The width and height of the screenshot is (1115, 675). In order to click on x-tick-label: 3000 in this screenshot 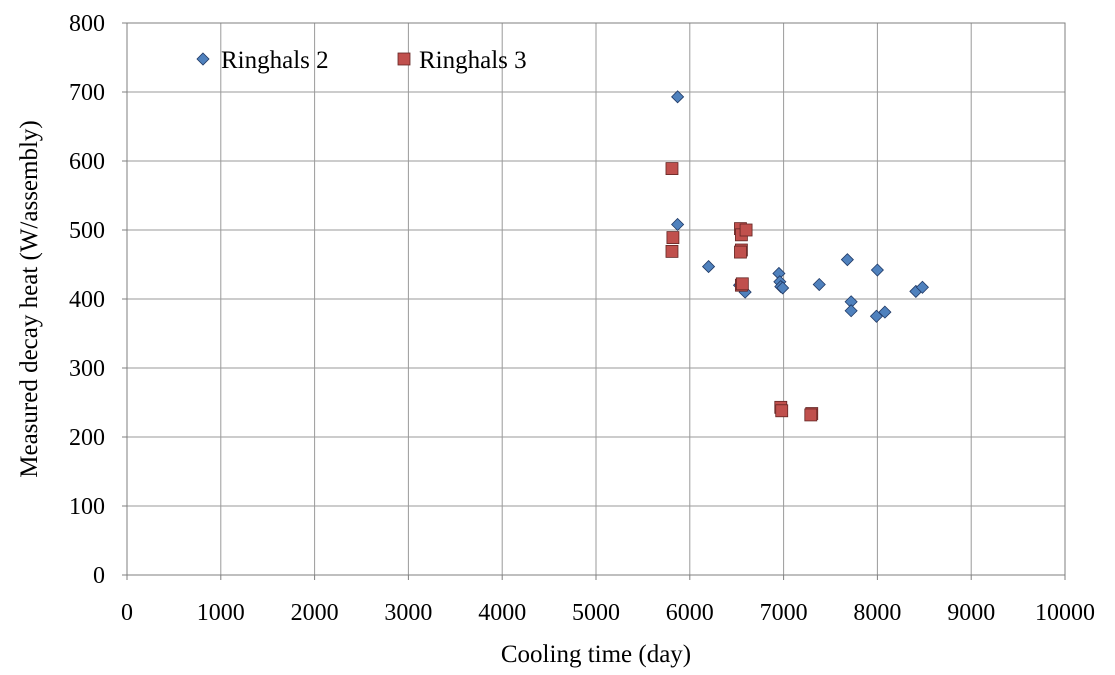, I will do `click(408, 613)`.